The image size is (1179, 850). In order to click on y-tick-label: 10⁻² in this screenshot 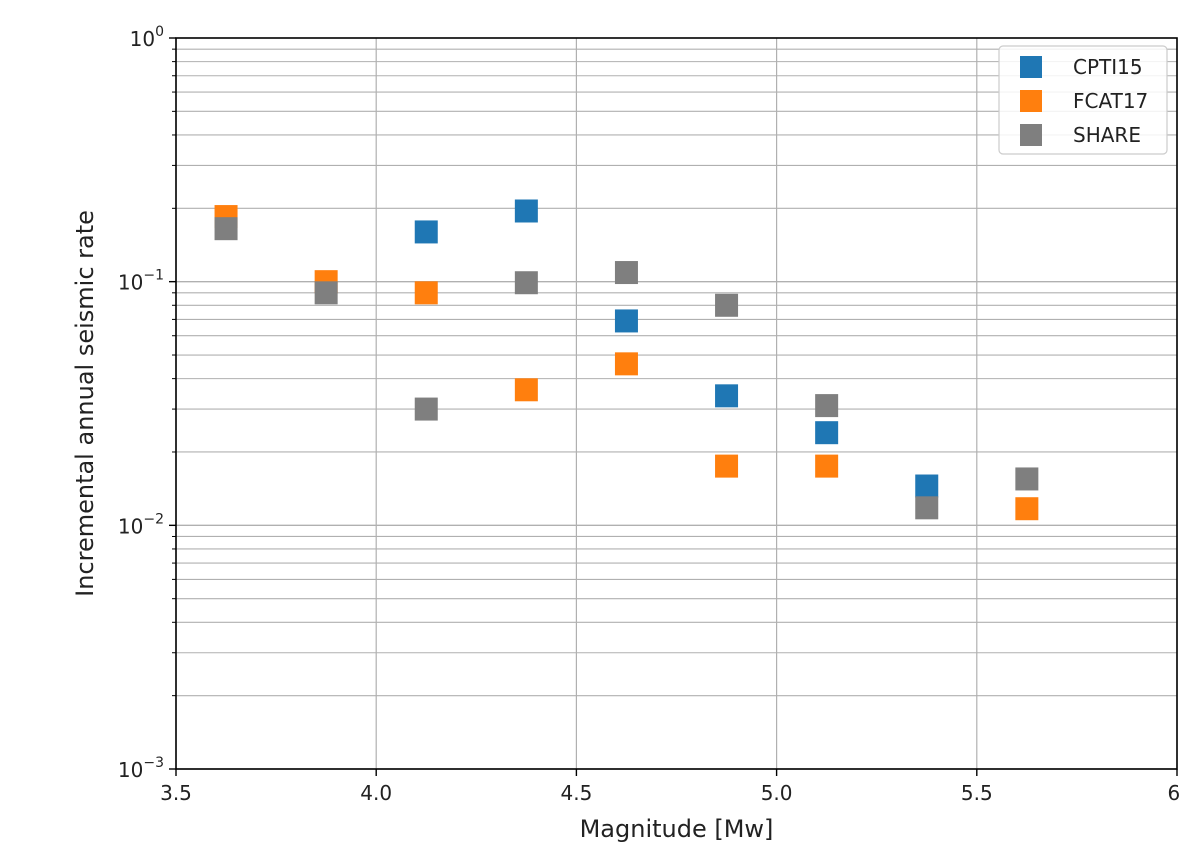, I will do `click(141, 524)`.